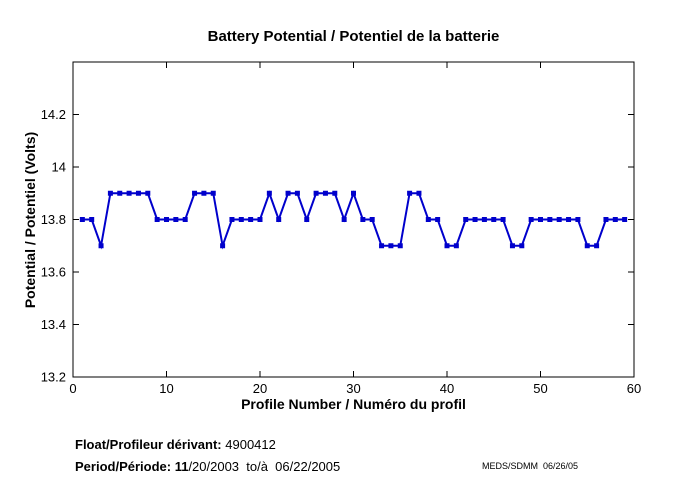 The height and width of the screenshot is (500, 680). What do you see at coordinates (53, 377) in the screenshot?
I see `y-tick-label: 13.2` at bounding box center [53, 377].